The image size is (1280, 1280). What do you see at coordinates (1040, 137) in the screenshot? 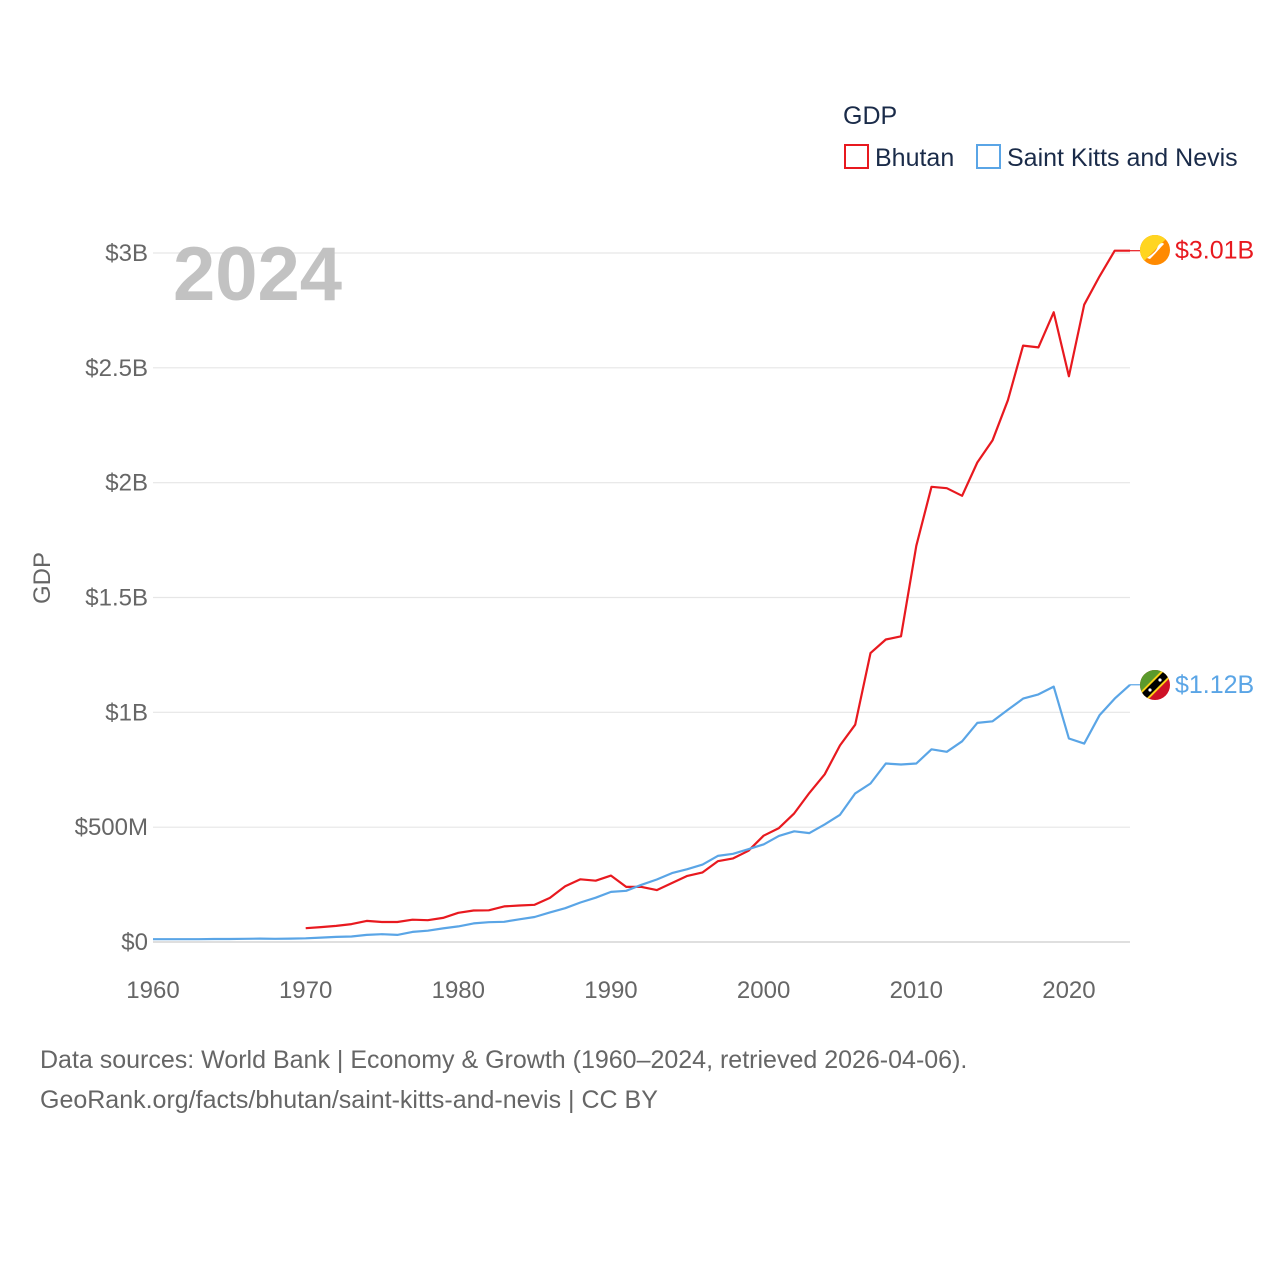
I see `legend: GDP Bhutan Saint Kitts and Nevis` at bounding box center [1040, 137].